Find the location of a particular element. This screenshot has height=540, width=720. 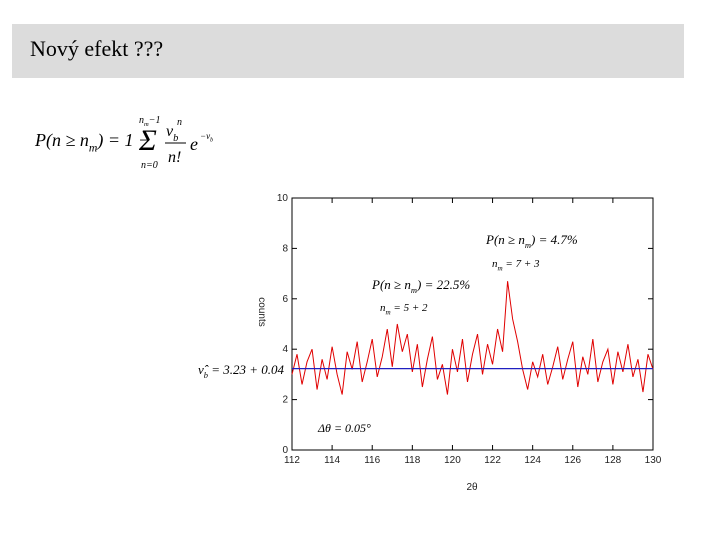

x-tick-label: 126 is located at coordinates (572, 460).